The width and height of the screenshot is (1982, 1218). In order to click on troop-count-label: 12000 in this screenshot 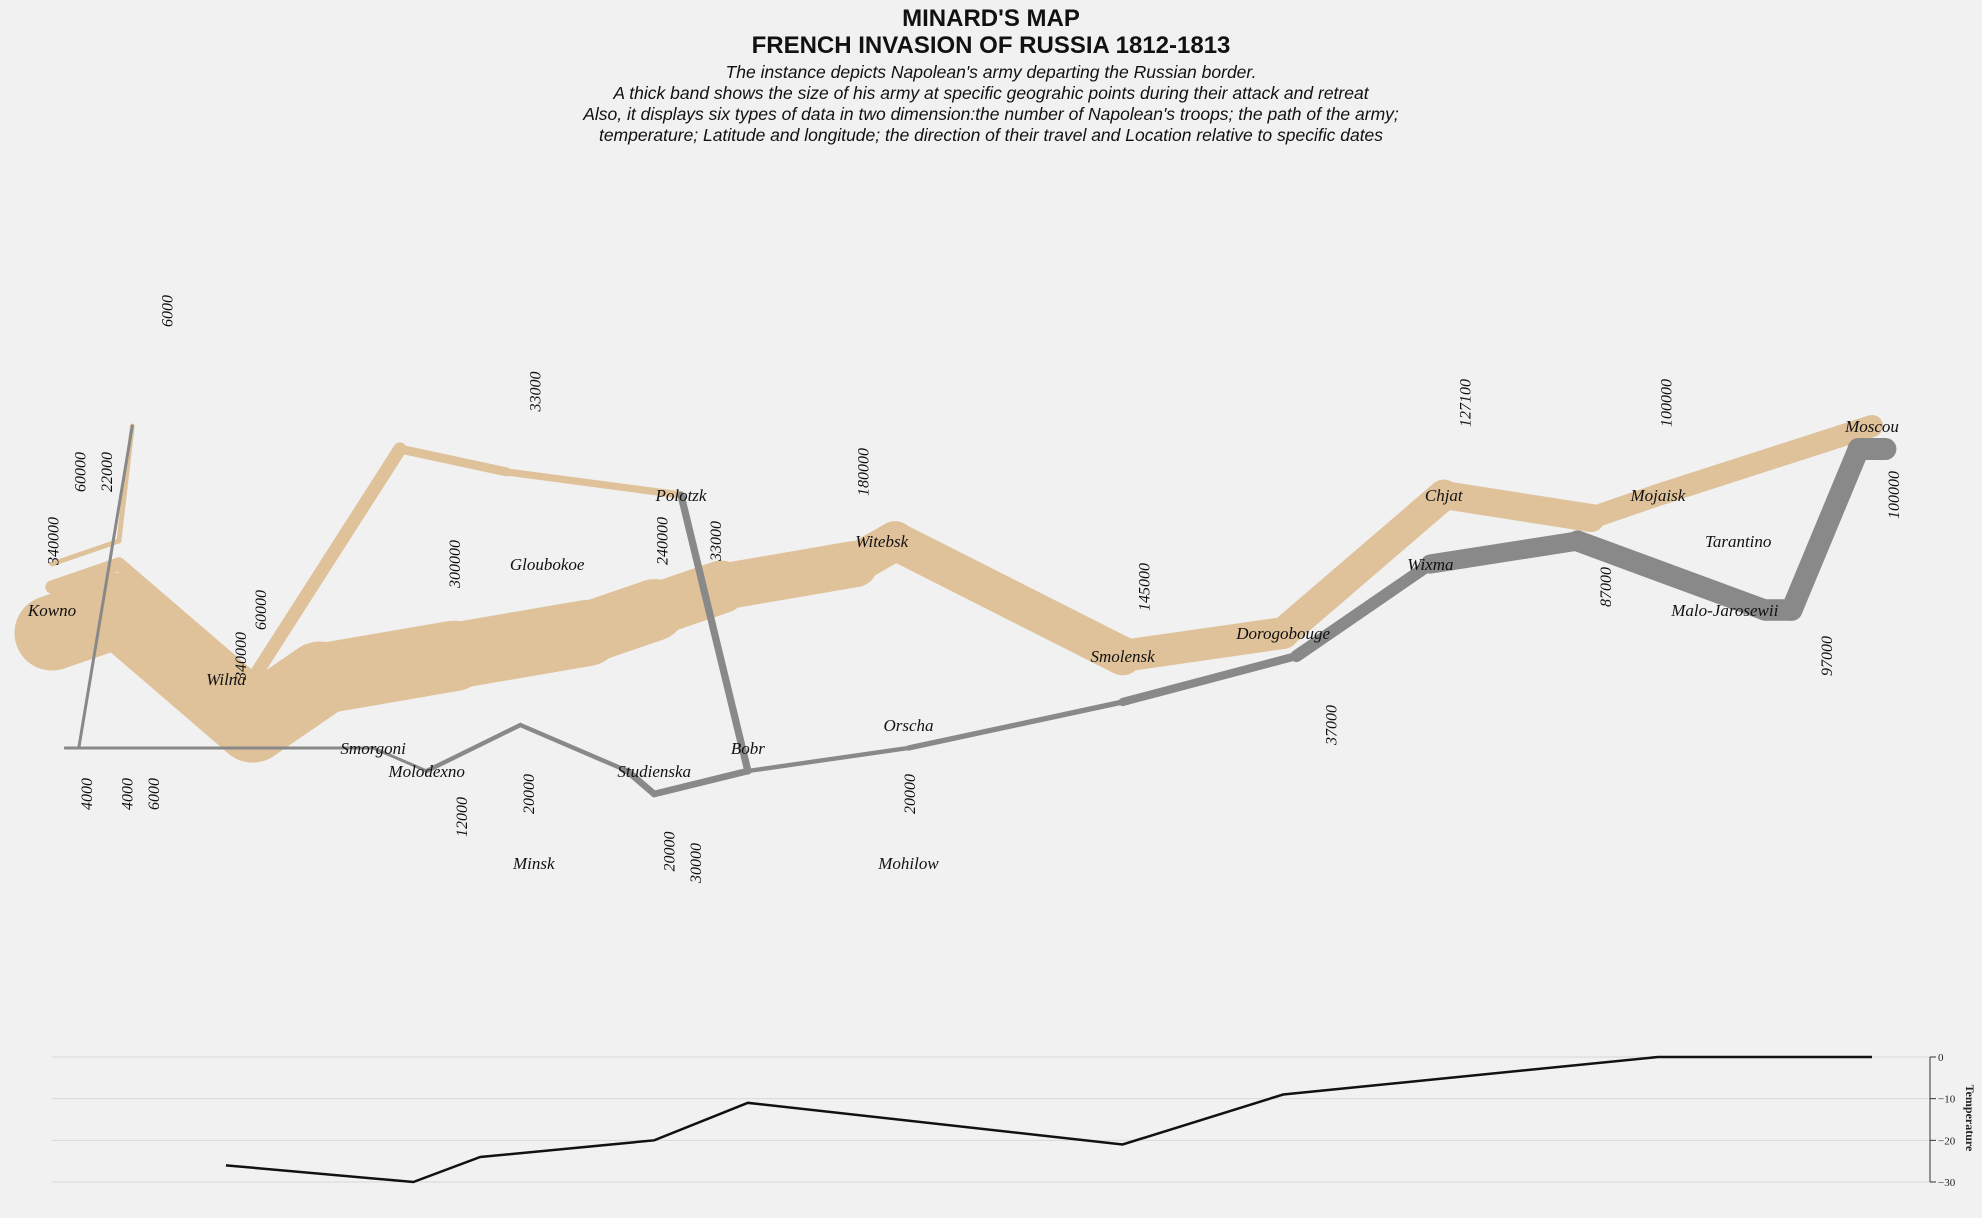, I will do `click(462, 817)`.